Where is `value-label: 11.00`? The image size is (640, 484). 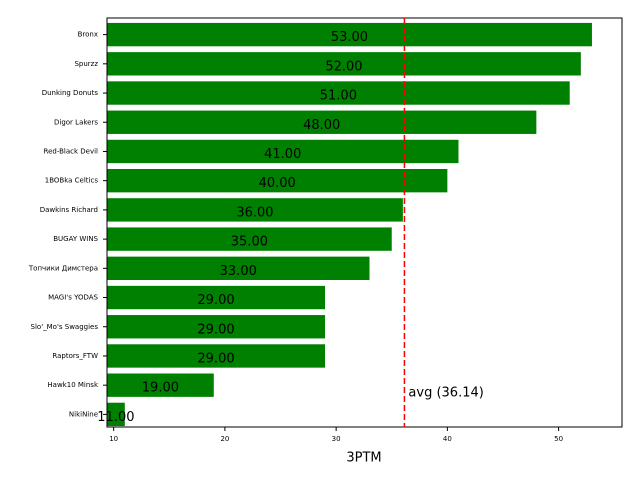 value-label: 11.00 is located at coordinates (115, 417).